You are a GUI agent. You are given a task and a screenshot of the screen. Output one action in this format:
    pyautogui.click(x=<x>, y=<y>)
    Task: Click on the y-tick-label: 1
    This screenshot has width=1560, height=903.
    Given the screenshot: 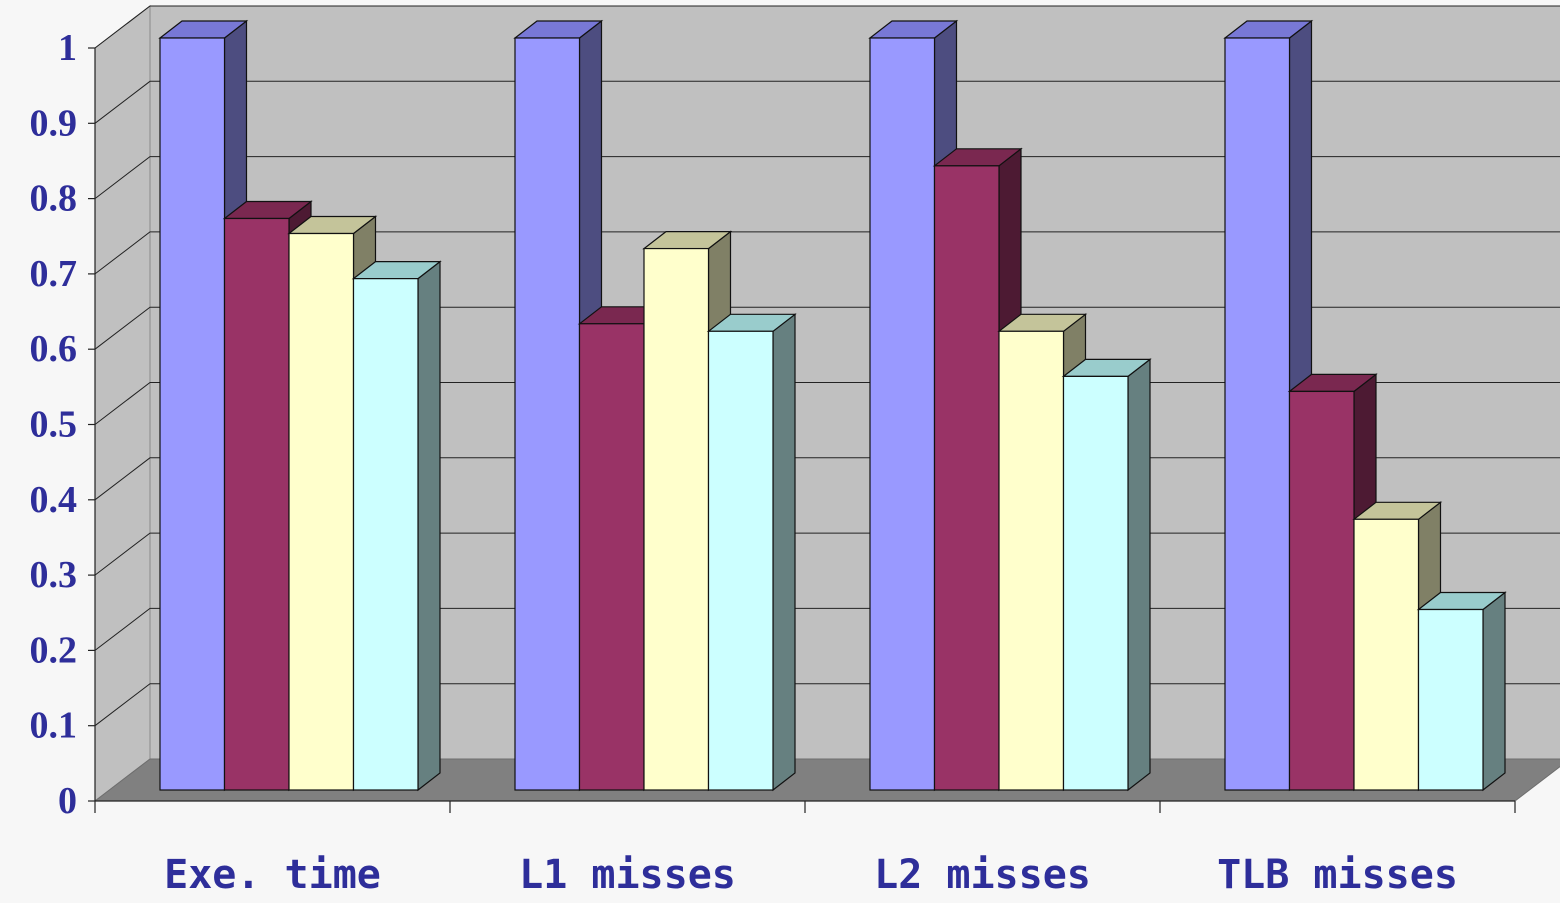 What is the action you would take?
    pyautogui.click(x=67, y=48)
    